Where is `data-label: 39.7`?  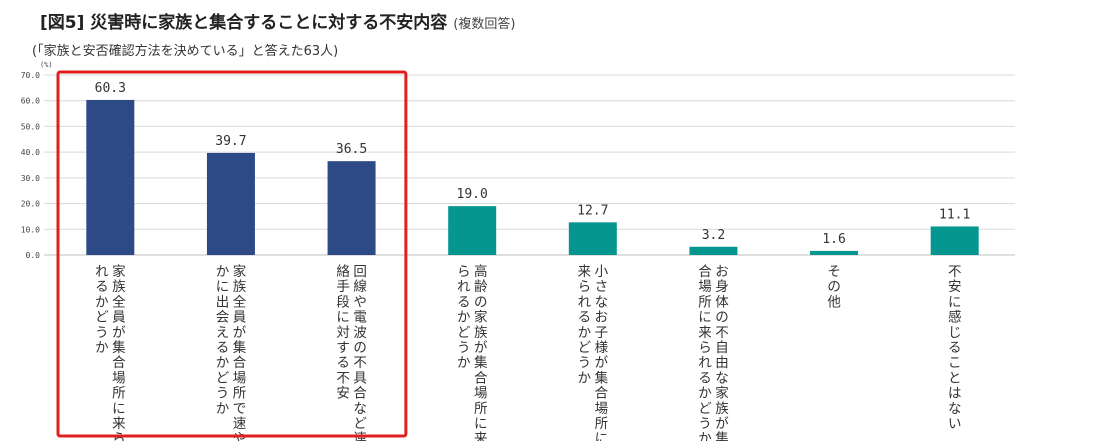 data-label: 39.7 is located at coordinates (230, 141).